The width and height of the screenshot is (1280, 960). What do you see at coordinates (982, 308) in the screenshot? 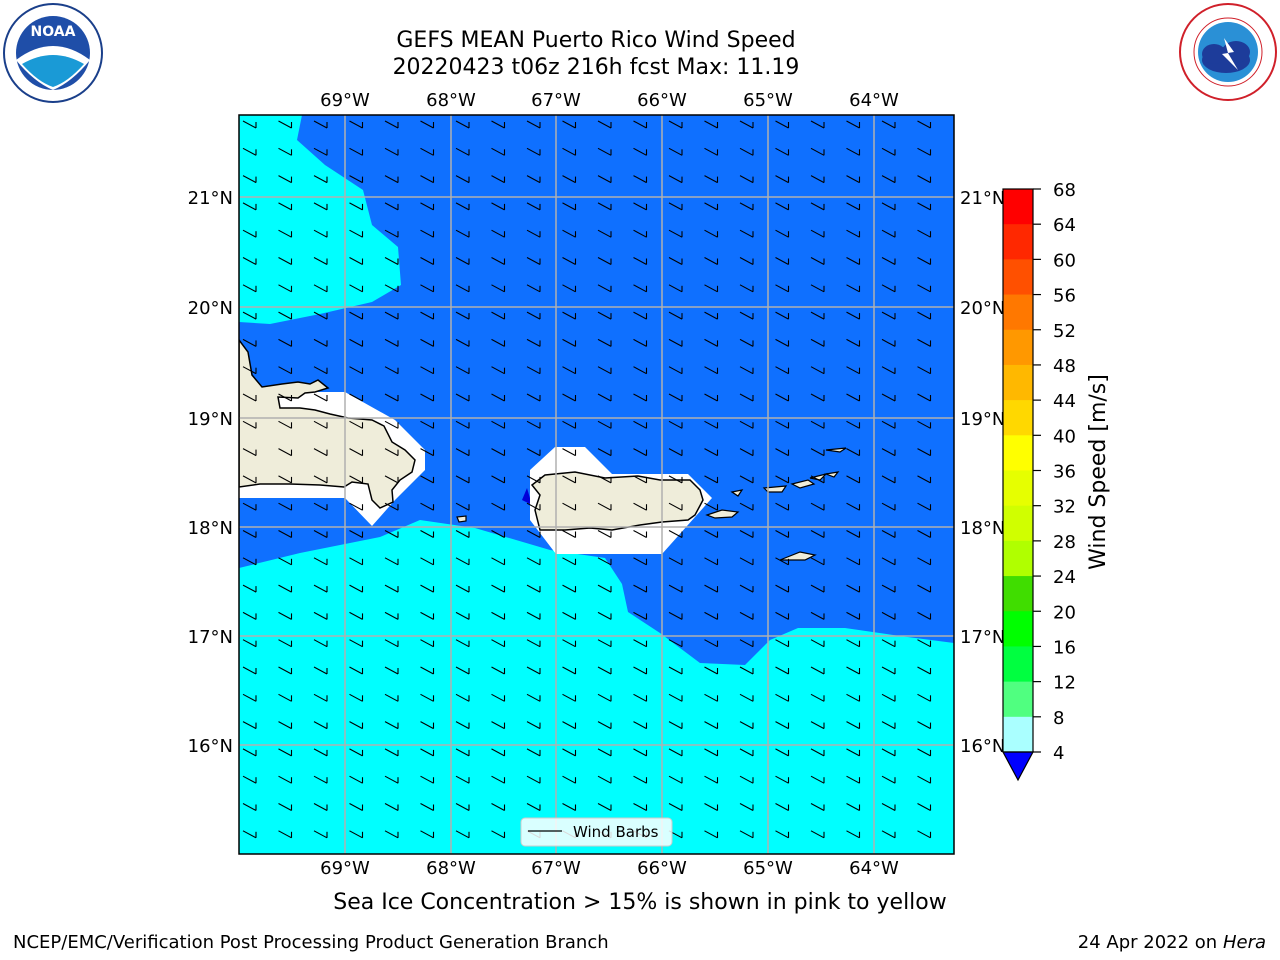
I see `lat-label-right: 20°N` at bounding box center [982, 308].